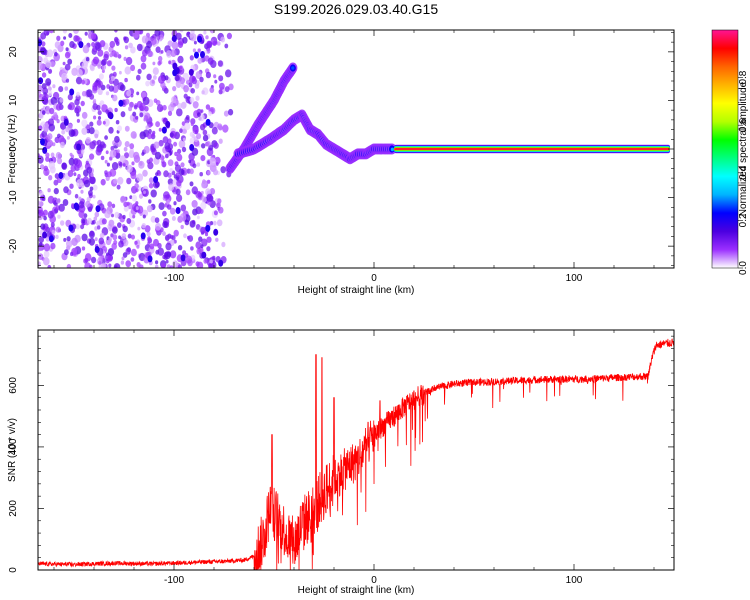  I want to click on colorbar-tick-label: 0.2, so click(743, 220).